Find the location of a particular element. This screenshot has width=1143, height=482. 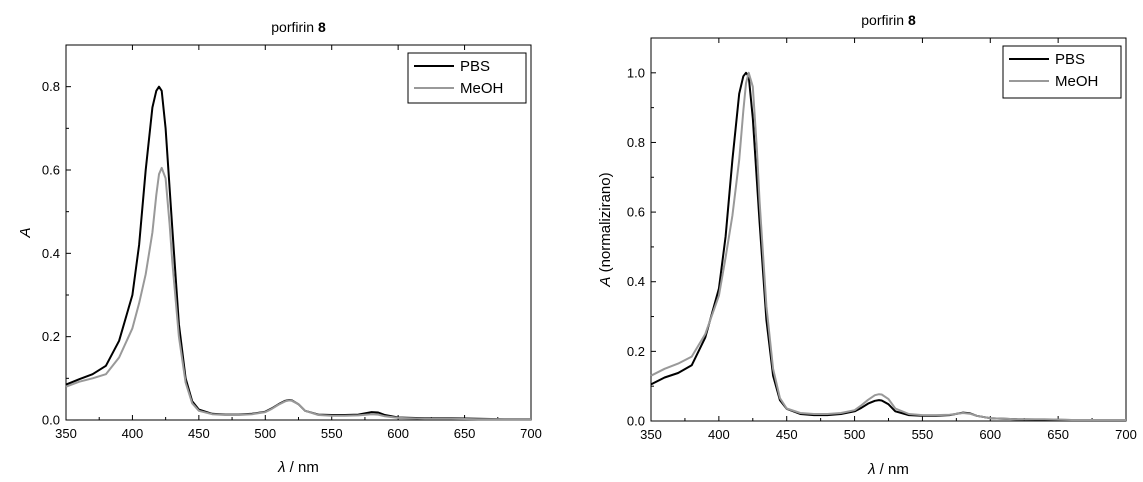

y-tick-label: 1.0 is located at coordinates (636, 72).